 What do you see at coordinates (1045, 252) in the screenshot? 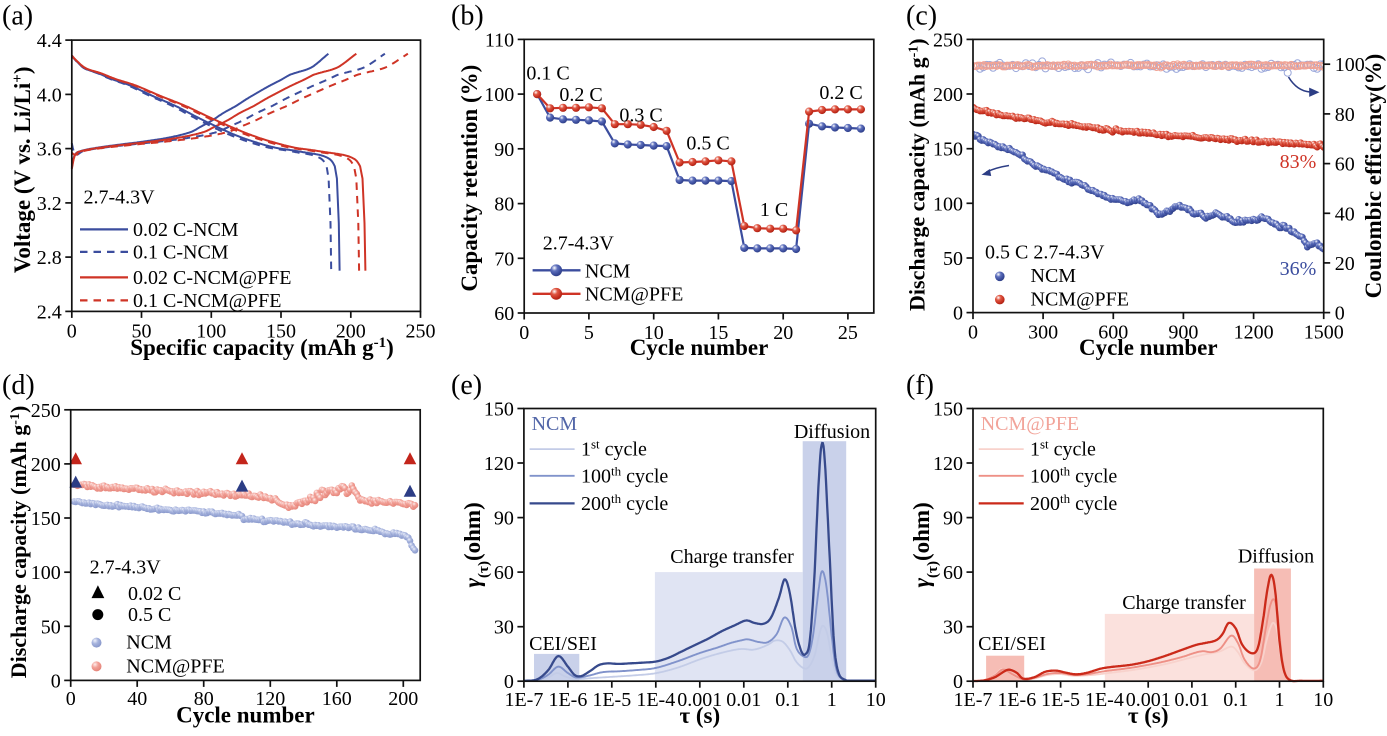
I see `svg-text: 0.5 C 2.7-4.3V` at bounding box center [1045, 252].